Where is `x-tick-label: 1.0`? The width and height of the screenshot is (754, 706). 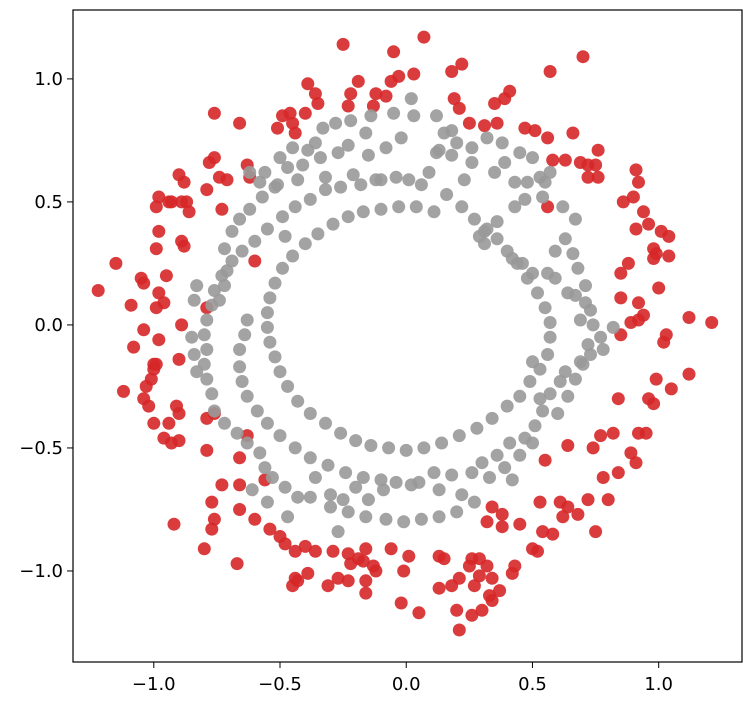 x-tick-label: 1.0 is located at coordinates (658, 684).